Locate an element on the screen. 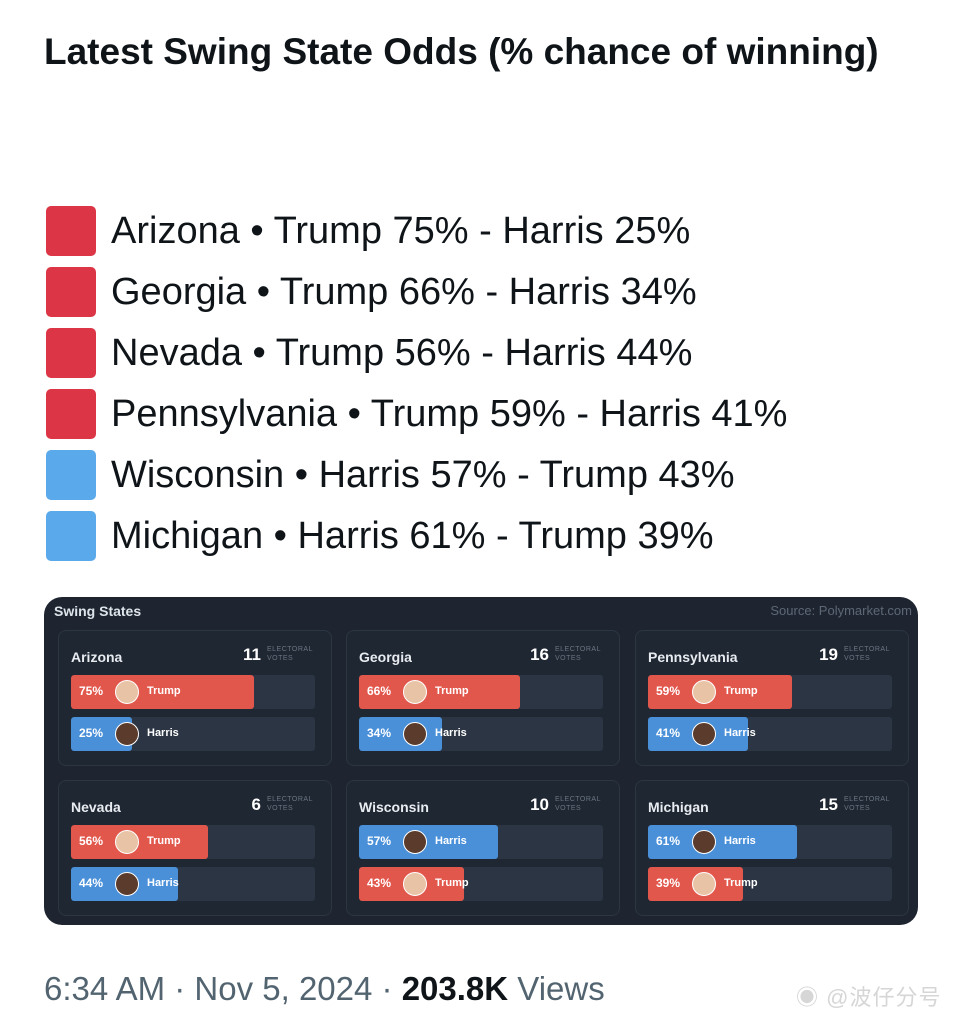 This screenshot has height=1019, width=960. watermark: ◉ @波仔分号 is located at coordinates (868, 996).